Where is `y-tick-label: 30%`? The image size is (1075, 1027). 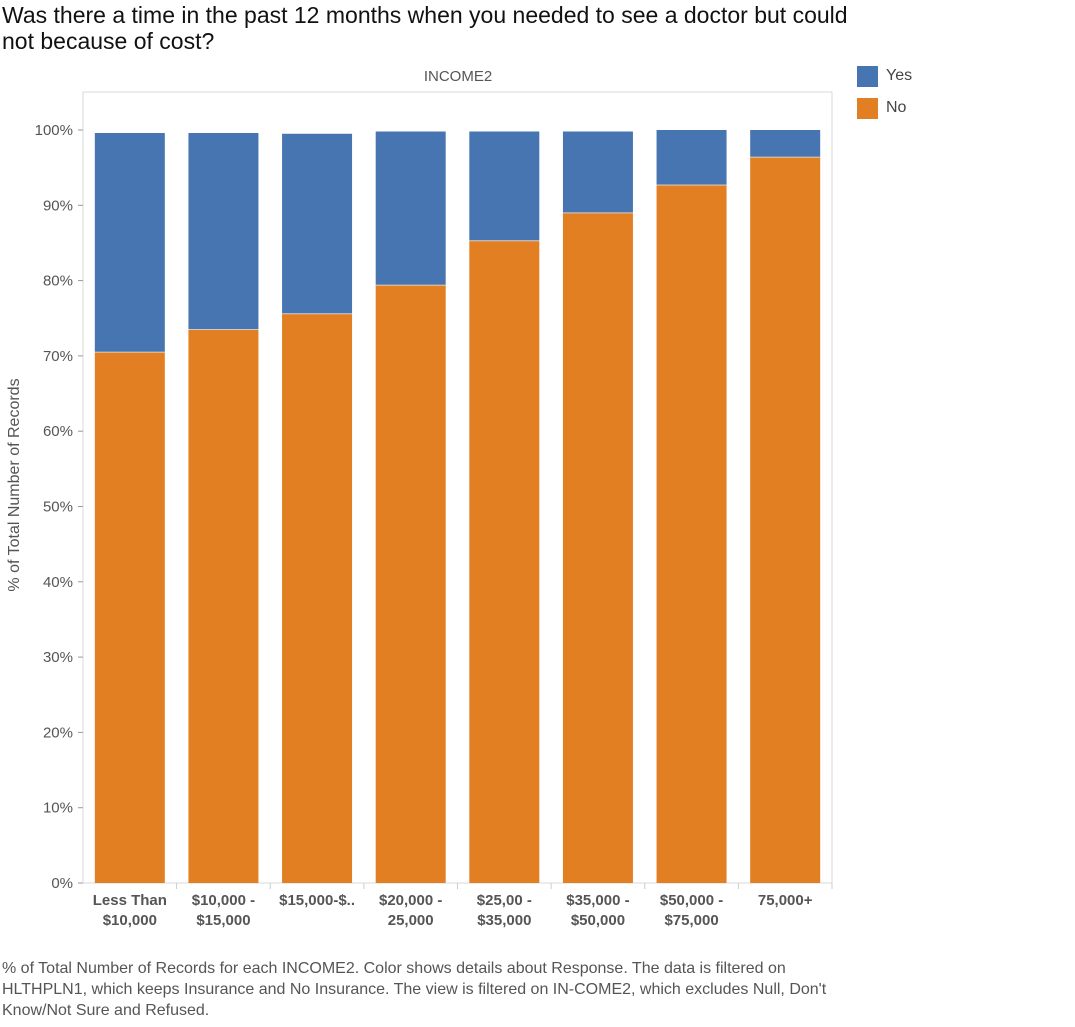 y-tick-label: 30% is located at coordinates (58, 657).